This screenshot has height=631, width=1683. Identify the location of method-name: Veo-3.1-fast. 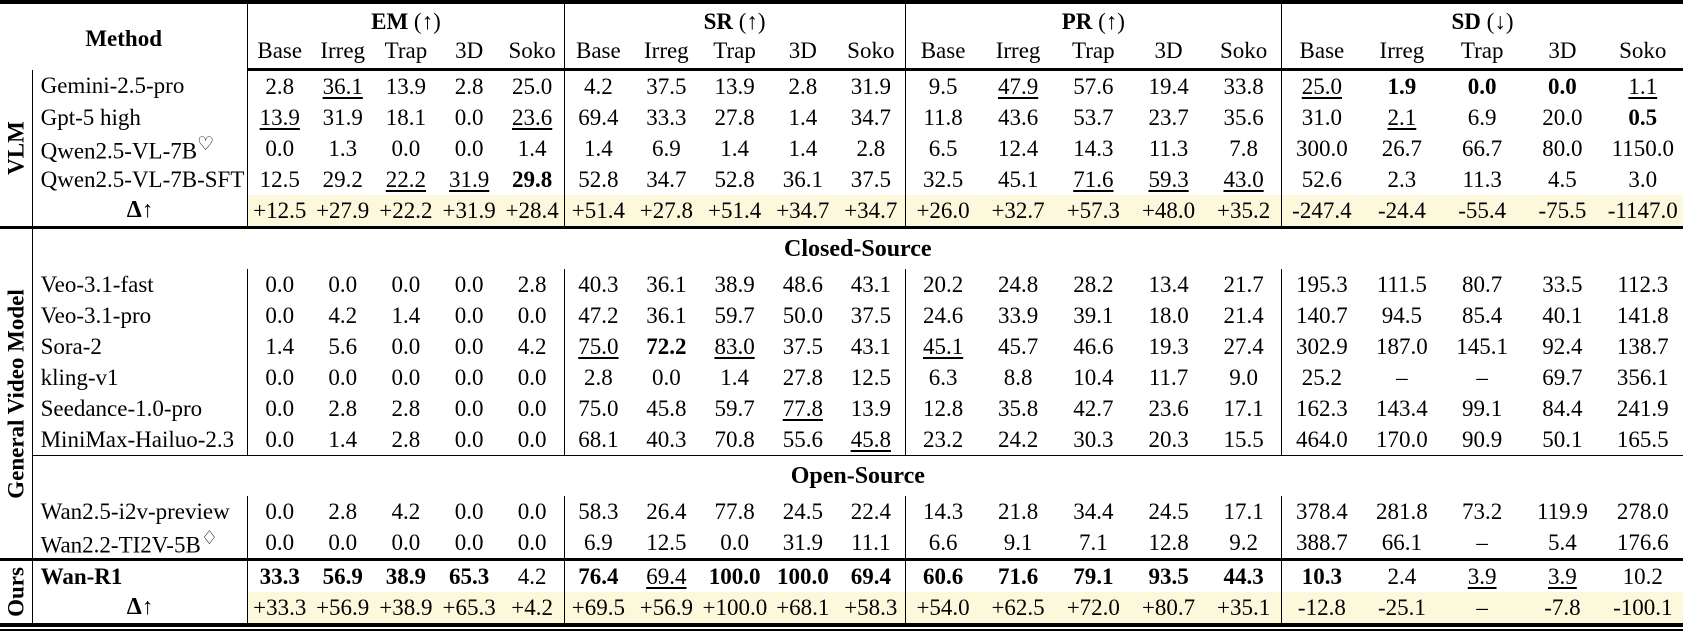
(97, 284).